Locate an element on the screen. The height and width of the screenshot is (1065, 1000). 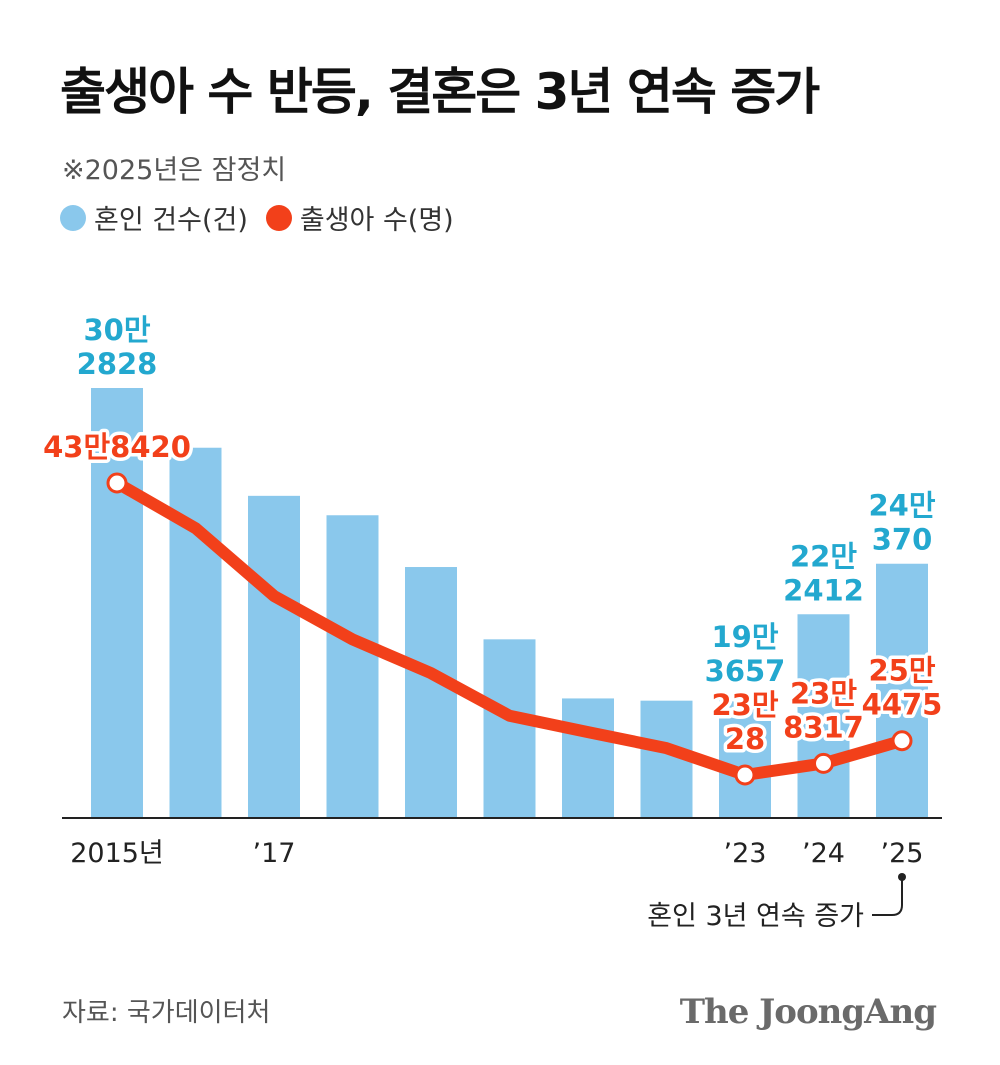
births-label-2015-0: 43만8420 is located at coordinates (117, 447).